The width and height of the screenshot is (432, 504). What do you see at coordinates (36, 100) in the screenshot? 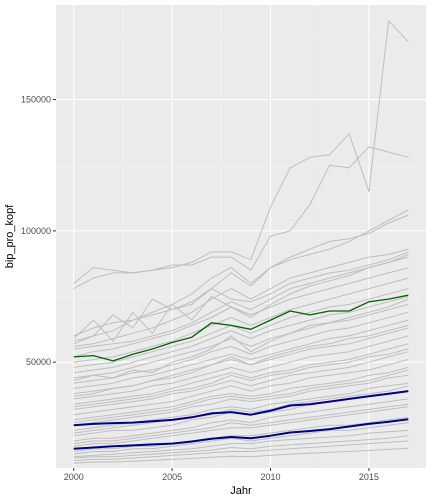
I see `y-tick-label: 150000` at bounding box center [36, 100].